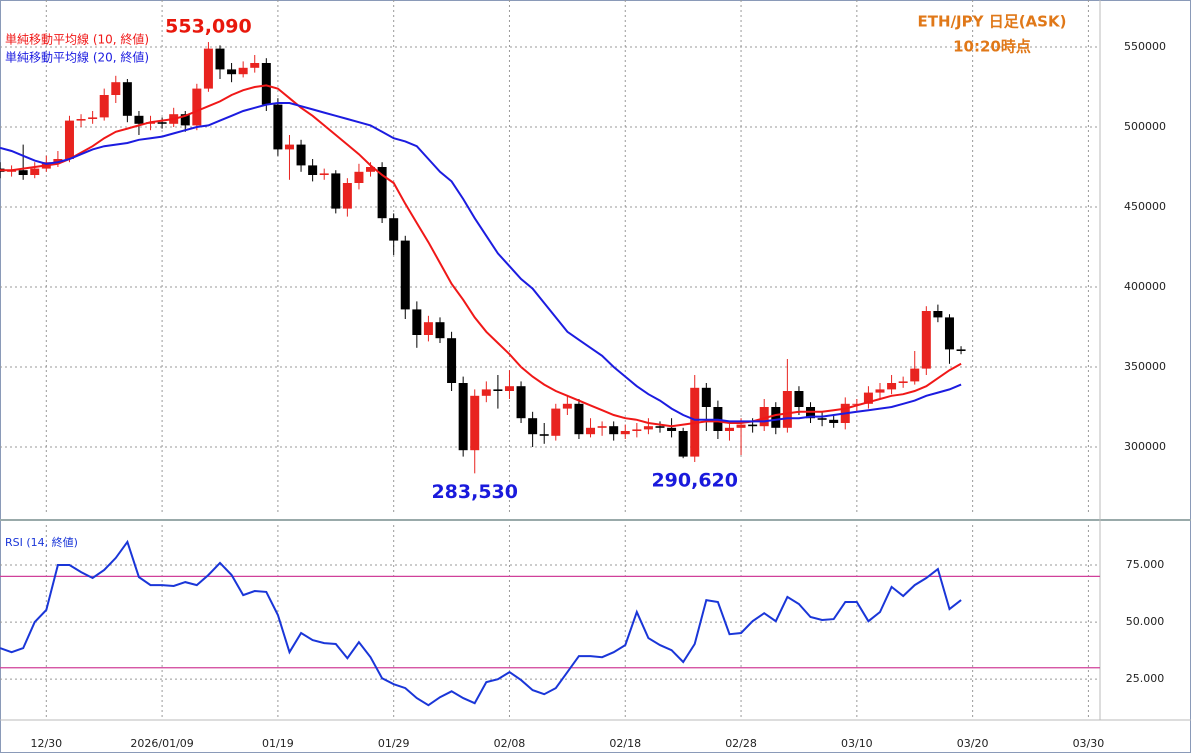 This screenshot has height=753, width=1191. Describe the element at coordinates (625, 743) in the screenshot. I see `x-tick-label: 02/18` at that location.